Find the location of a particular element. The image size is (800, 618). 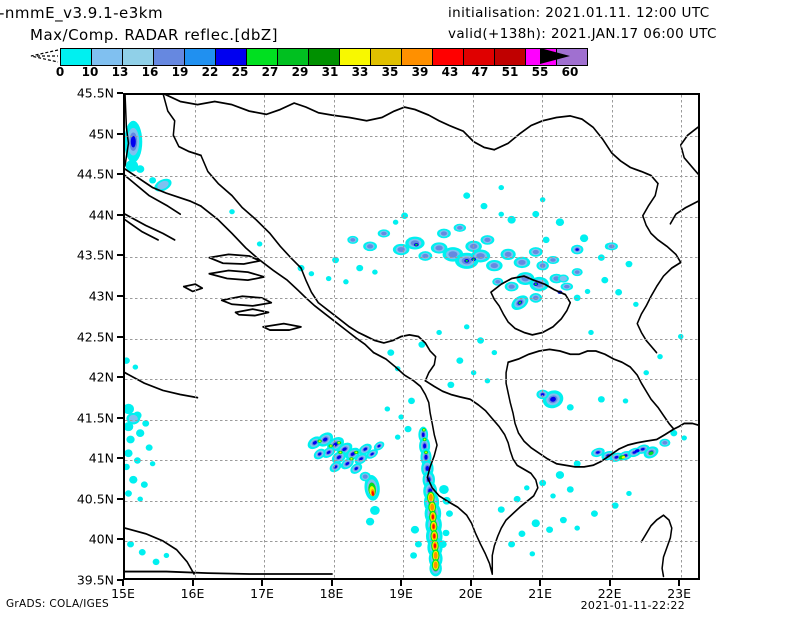

xtick-mark-17E is located at coordinates (262, 583).